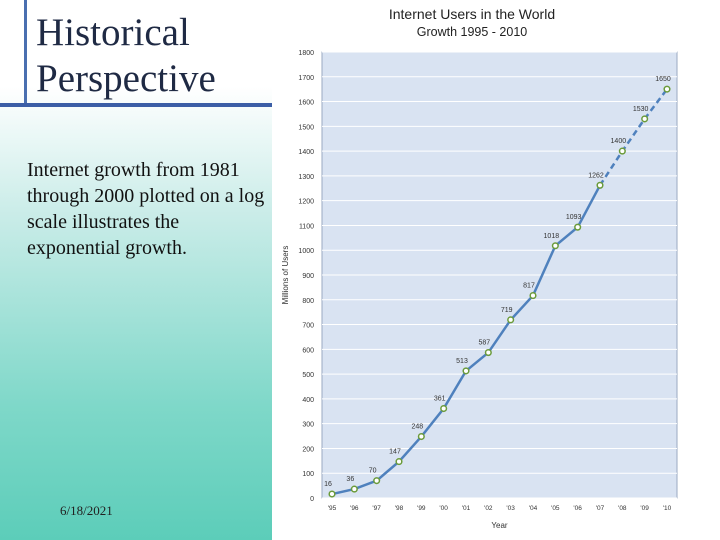  Describe the element at coordinates (306, 78) in the screenshot. I see `y-tick-label: 1700` at that location.